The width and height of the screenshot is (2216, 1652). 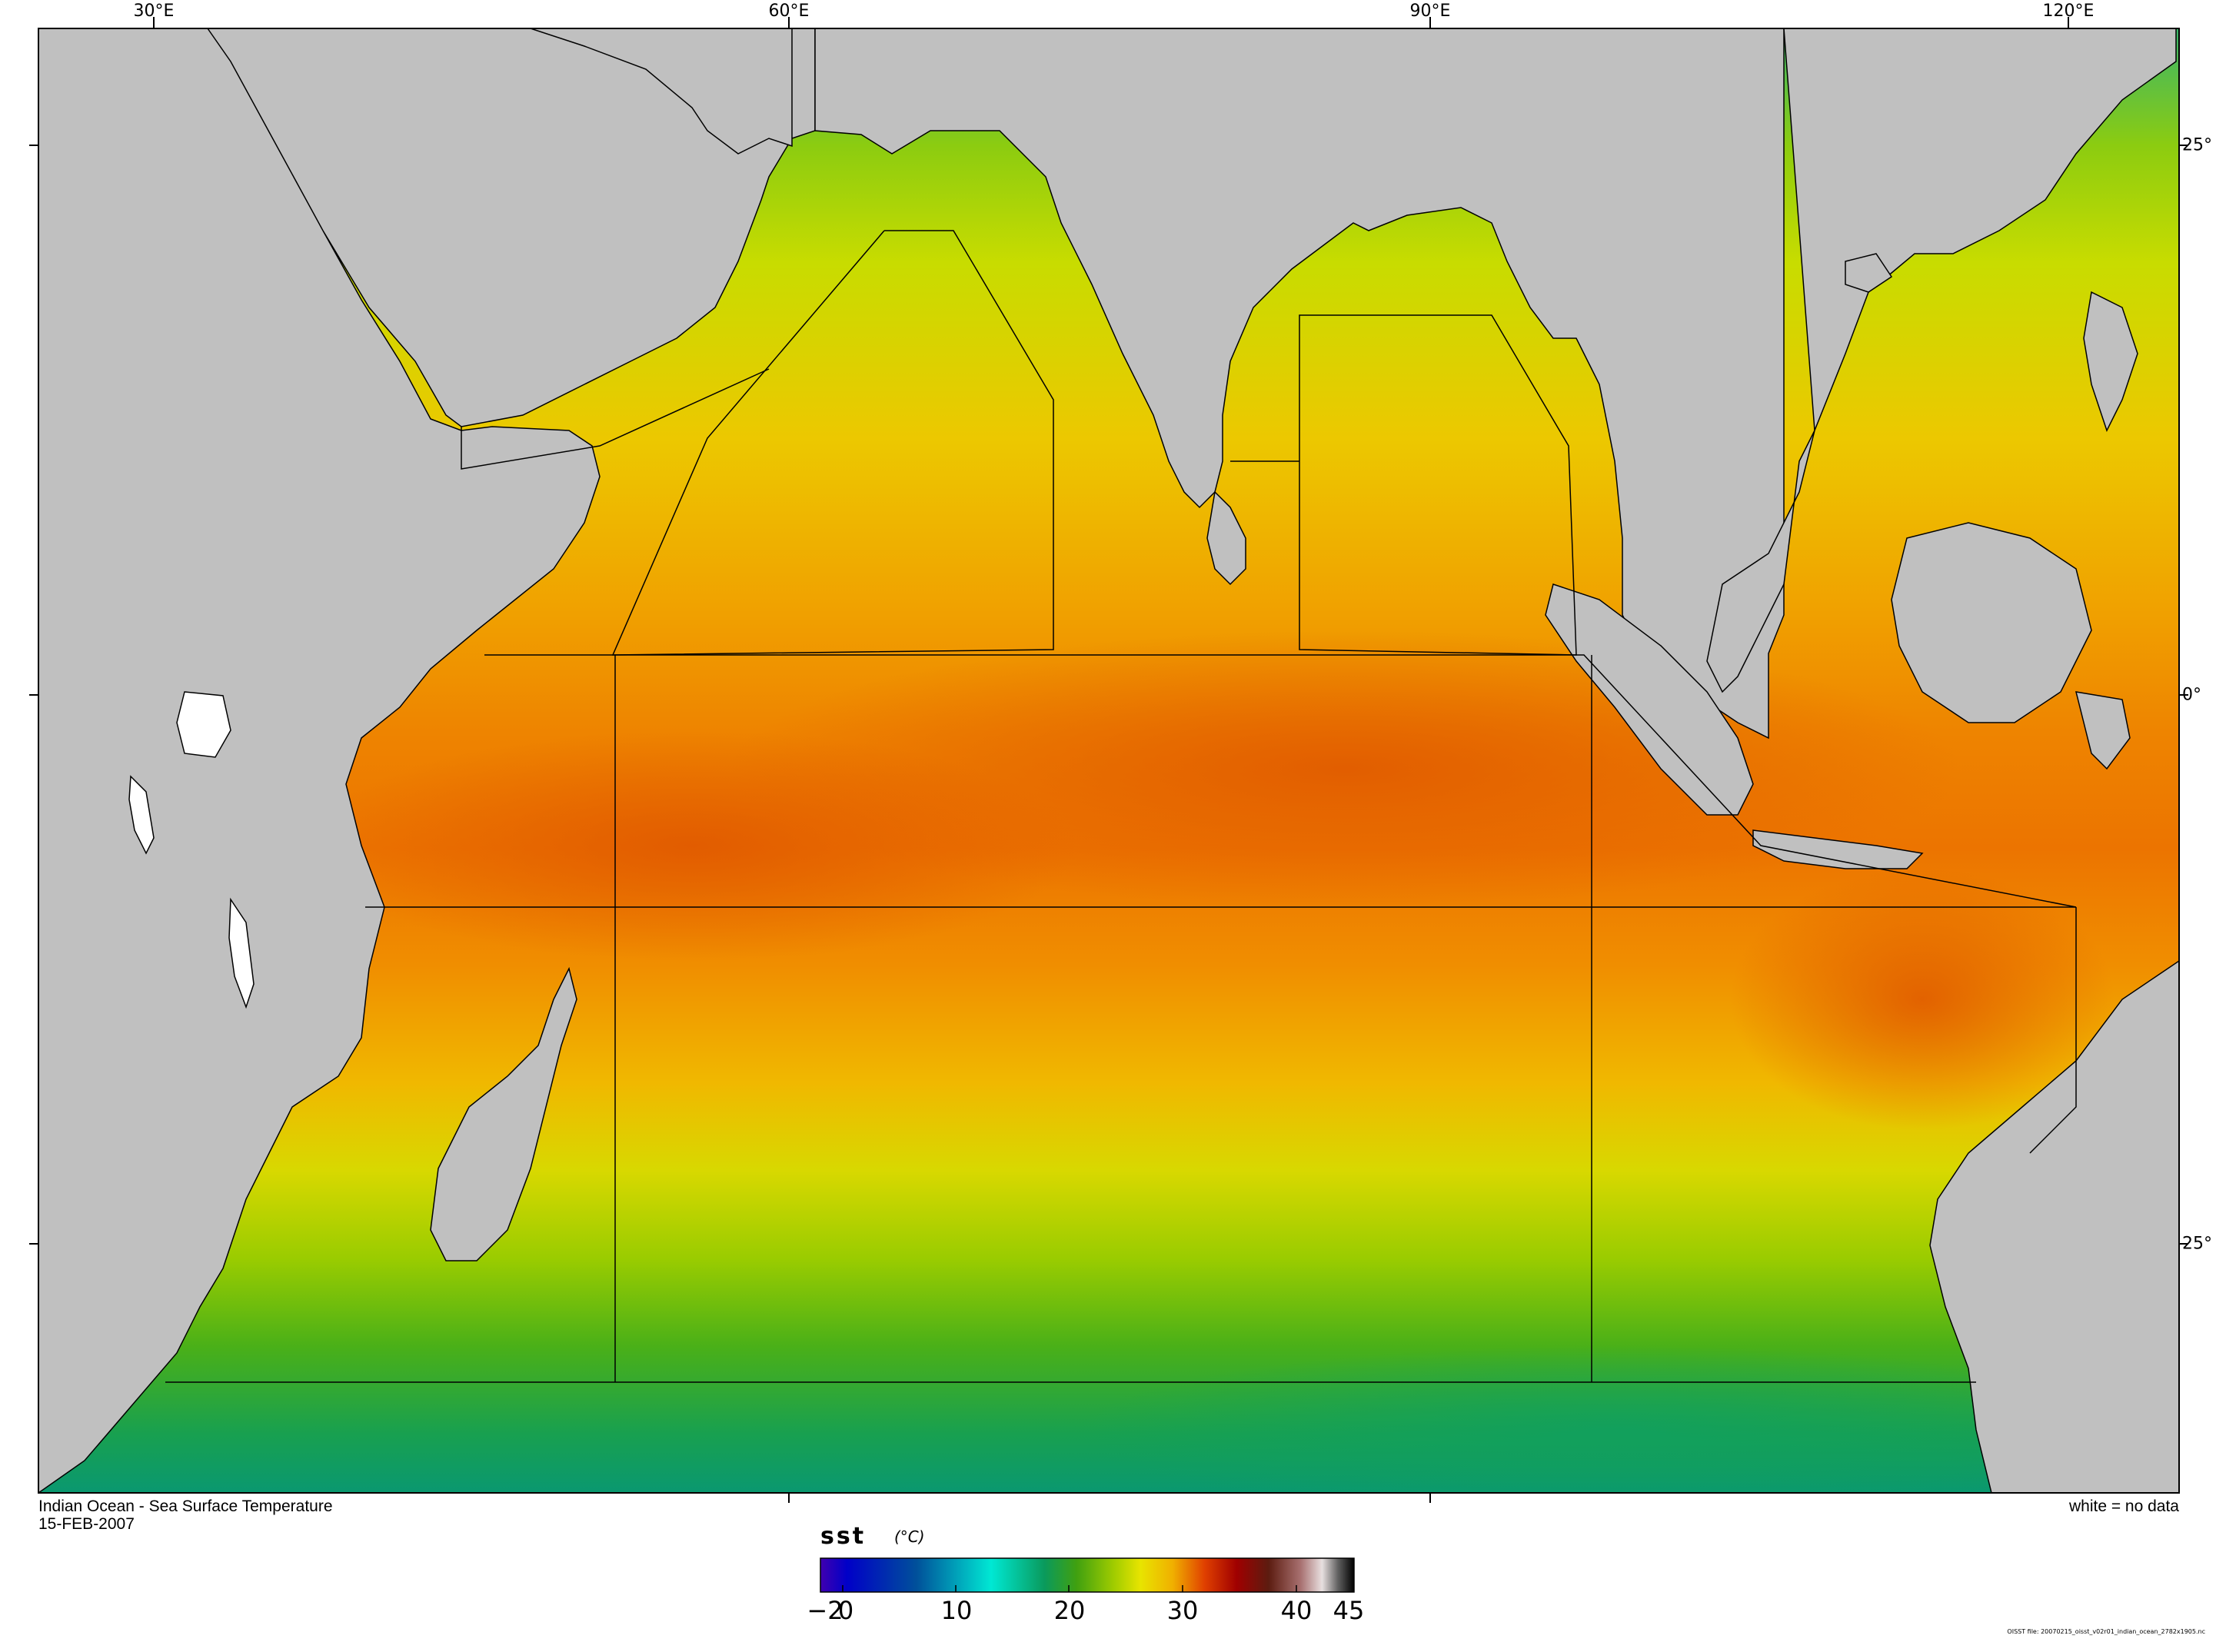 I want to click on warm-pool-west, so click(x=692, y=846).